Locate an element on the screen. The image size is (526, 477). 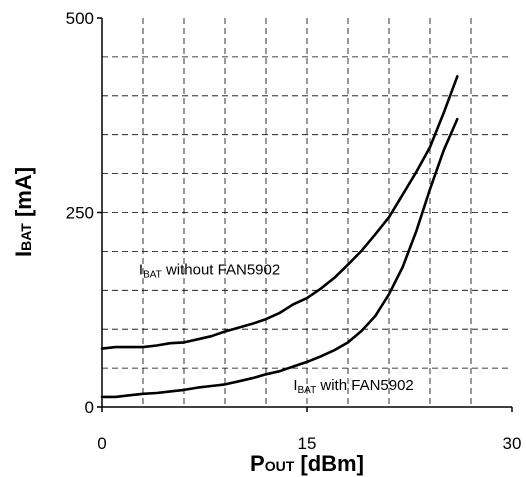
x-tick-label: 0 is located at coordinates (101, 443).